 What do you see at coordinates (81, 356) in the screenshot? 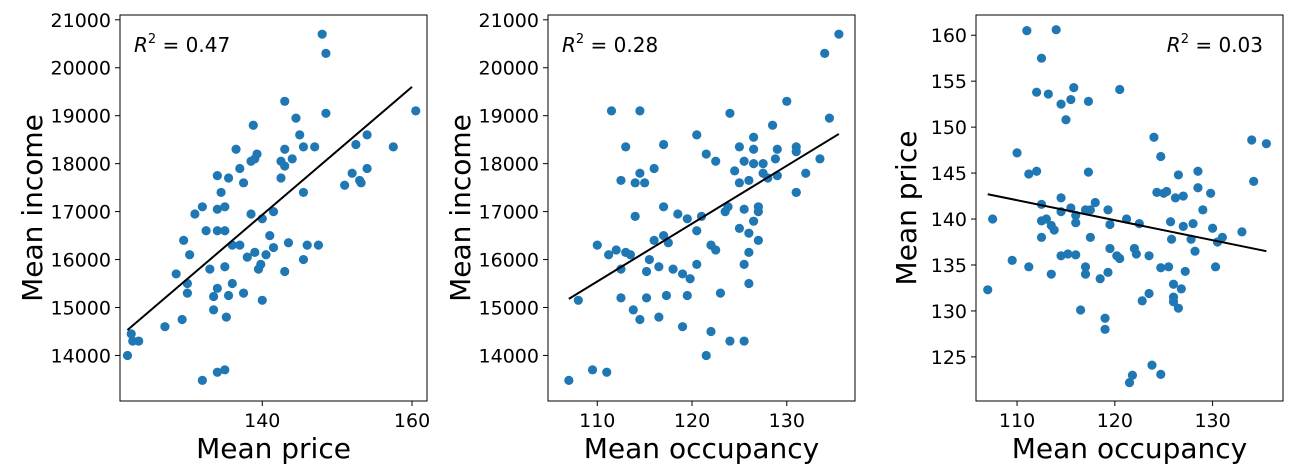
I see `y-tick-label: 14000` at bounding box center [81, 356].